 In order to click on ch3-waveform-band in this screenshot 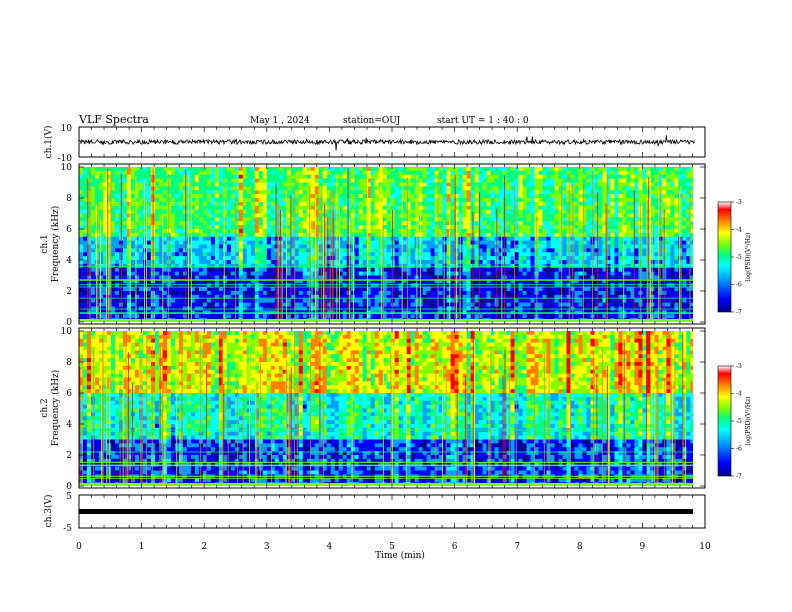, I will do `click(386, 511)`.